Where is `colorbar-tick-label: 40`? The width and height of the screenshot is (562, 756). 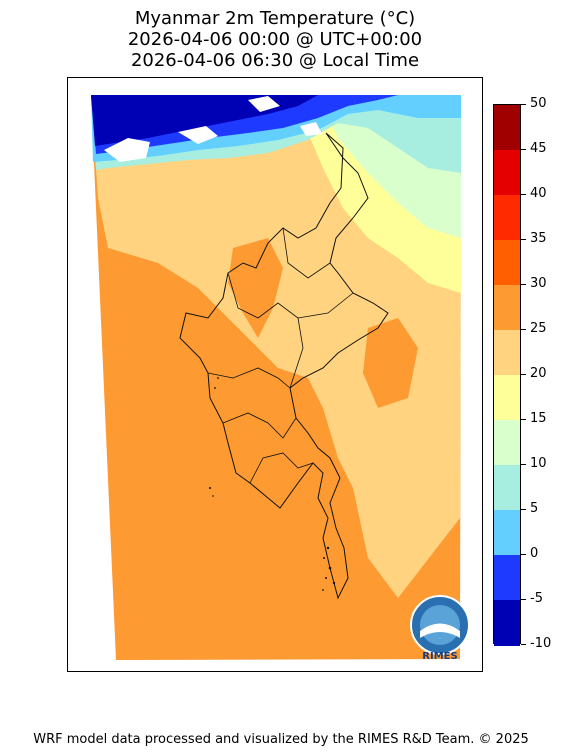 colorbar-tick-label: 40 is located at coordinates (538, 193).